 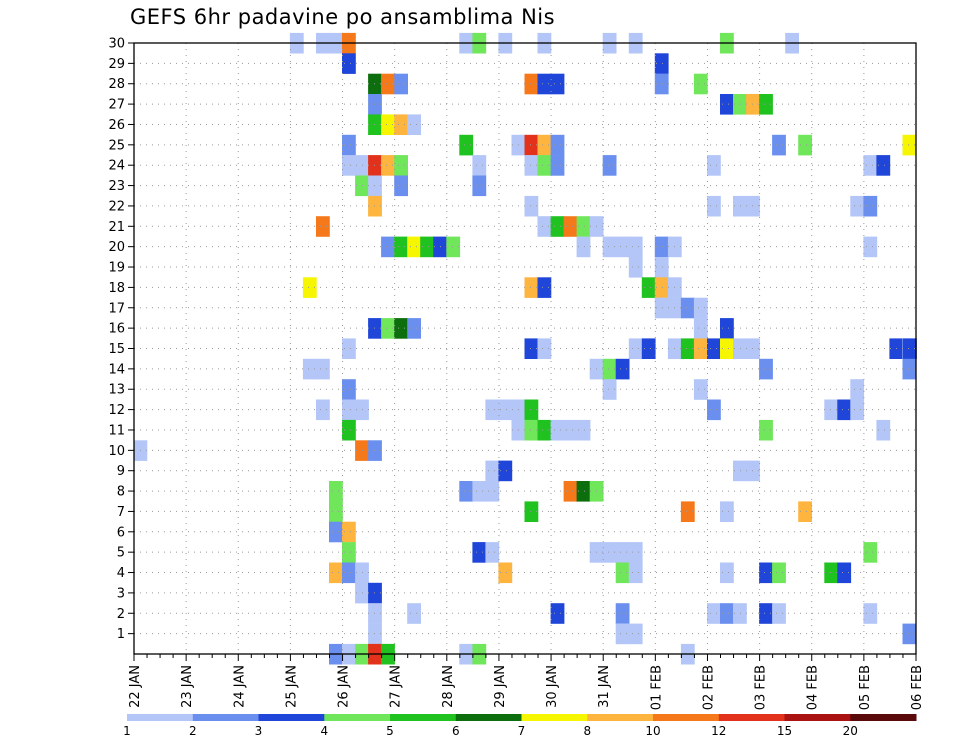 What do you see at coordinates (187, 686) in the screenshot?
I see `x-tick-label: 23 JAN` at bounding box center [187, 686].